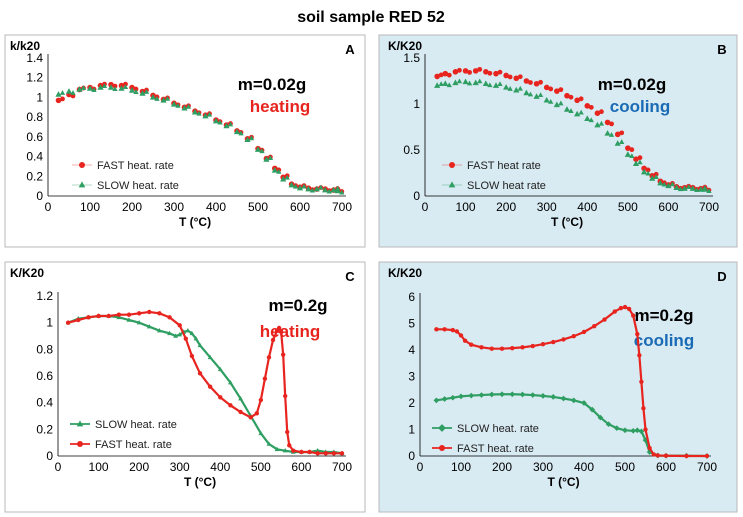 The image size is (743, 517). I want to click on x-tick-label-b: 300, so click(547, 207).